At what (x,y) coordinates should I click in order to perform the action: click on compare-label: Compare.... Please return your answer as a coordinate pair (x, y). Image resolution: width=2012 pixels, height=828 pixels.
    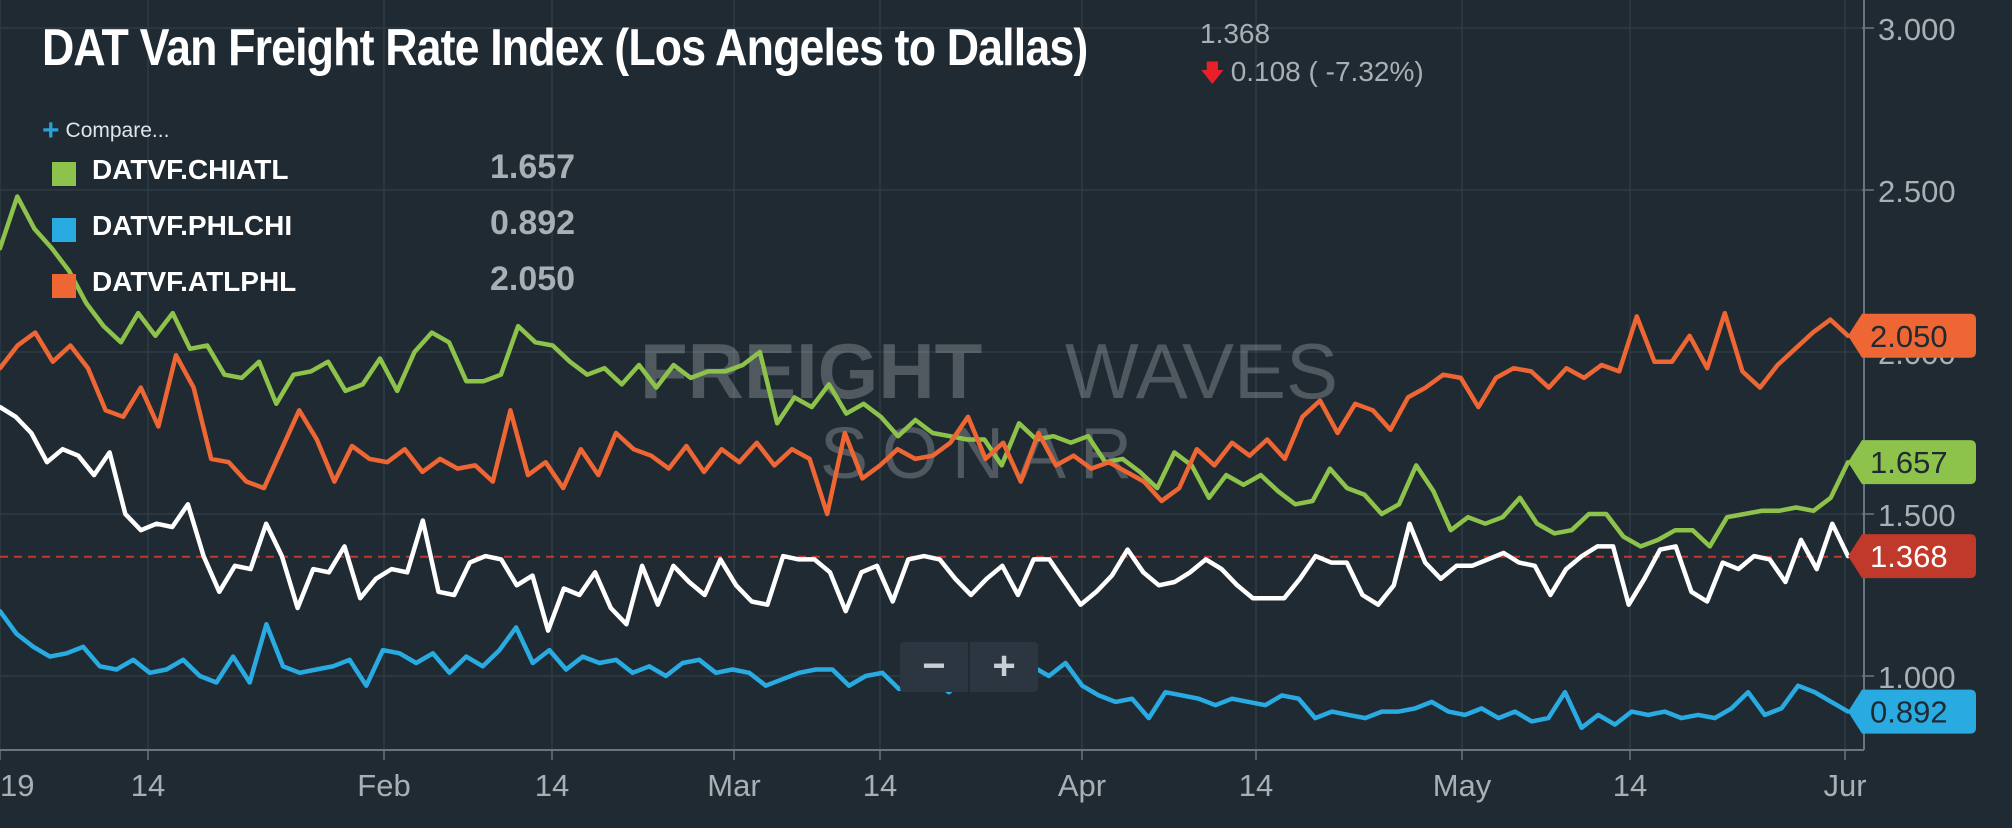
    Looking at the image, I should click on (117, 130).